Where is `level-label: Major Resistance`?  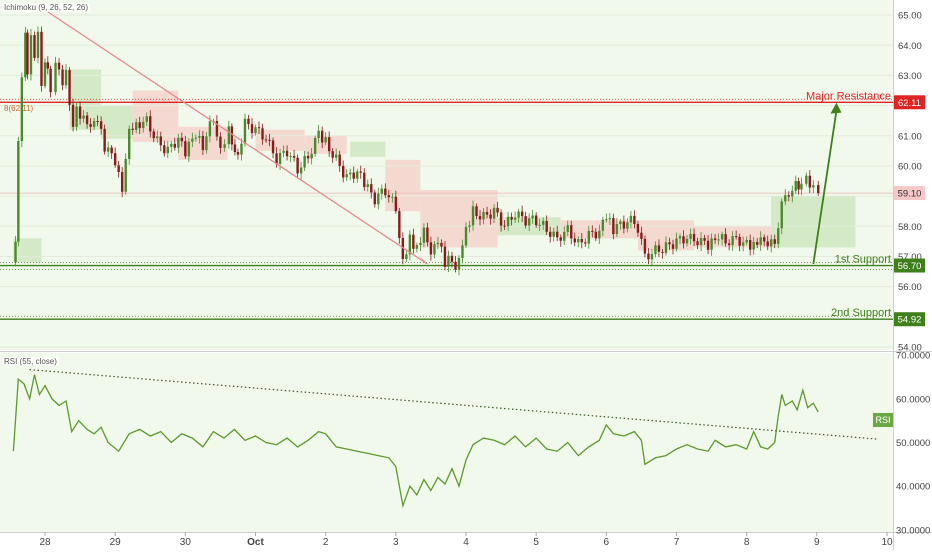 level-label: Major Resistance is located at coordinates (848, 96).